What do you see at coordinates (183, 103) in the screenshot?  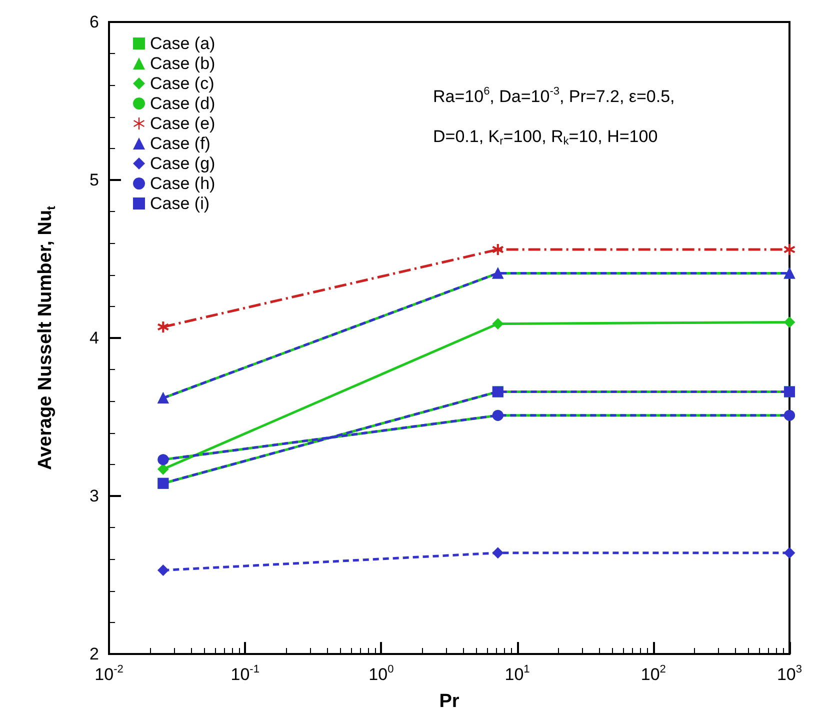 I see `legend-label: Case (d)` at bounding box center [183, 103].